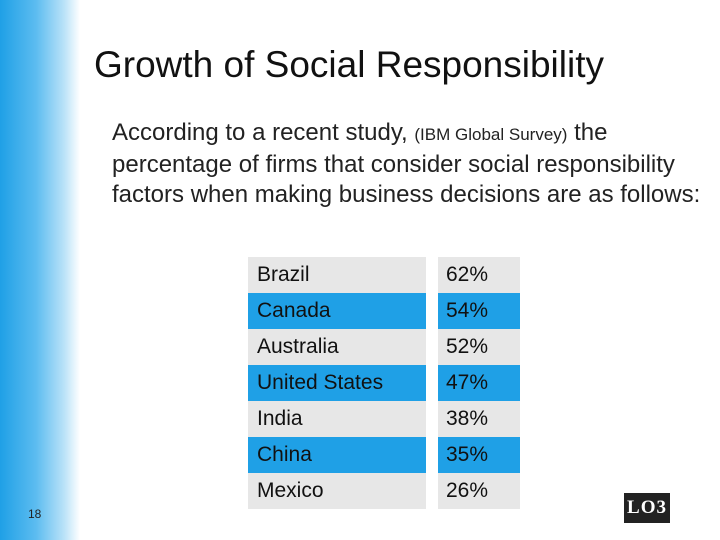  I want to click on table-row: India 38%, so click(384, 419).